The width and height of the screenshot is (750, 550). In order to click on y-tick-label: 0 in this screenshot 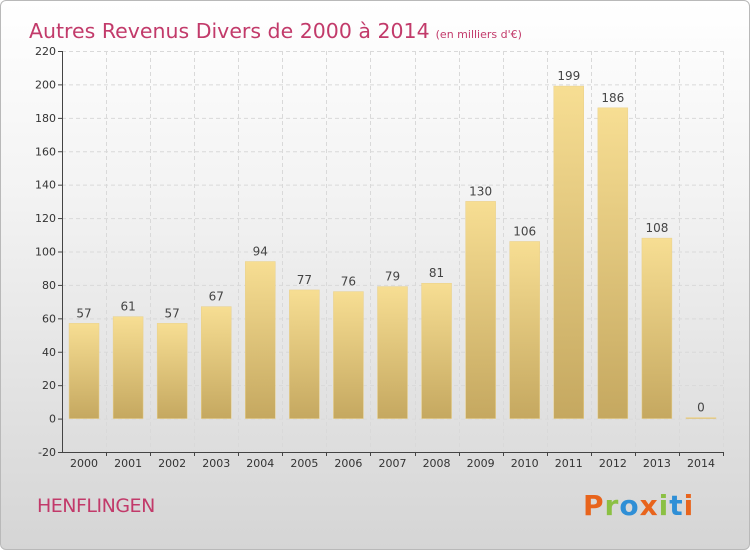, I will do `click(52, 419)`.